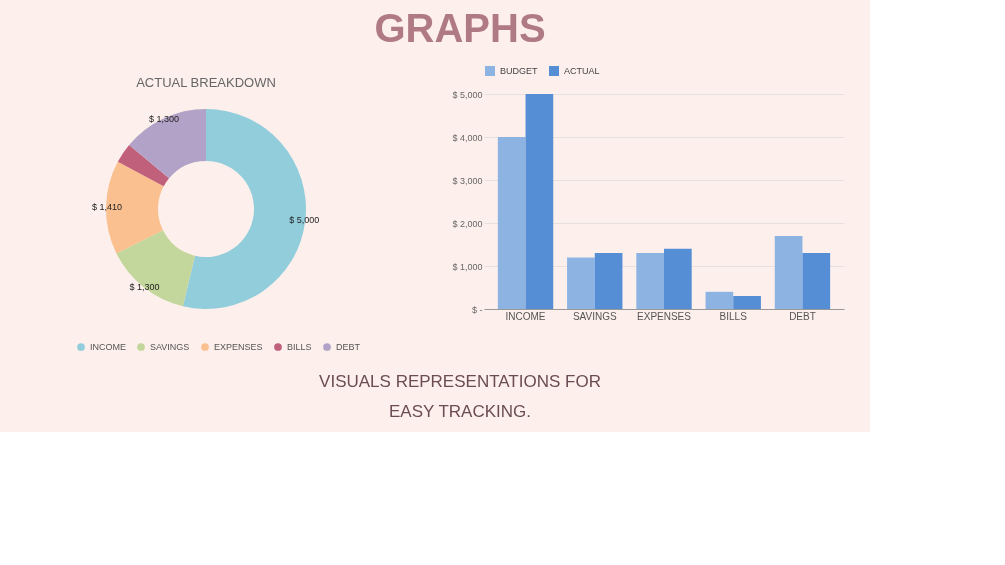 The height and width of the screenshot is (565, 1005). I want to click on y-tick-label: $ 2,000, so click(467, 223).